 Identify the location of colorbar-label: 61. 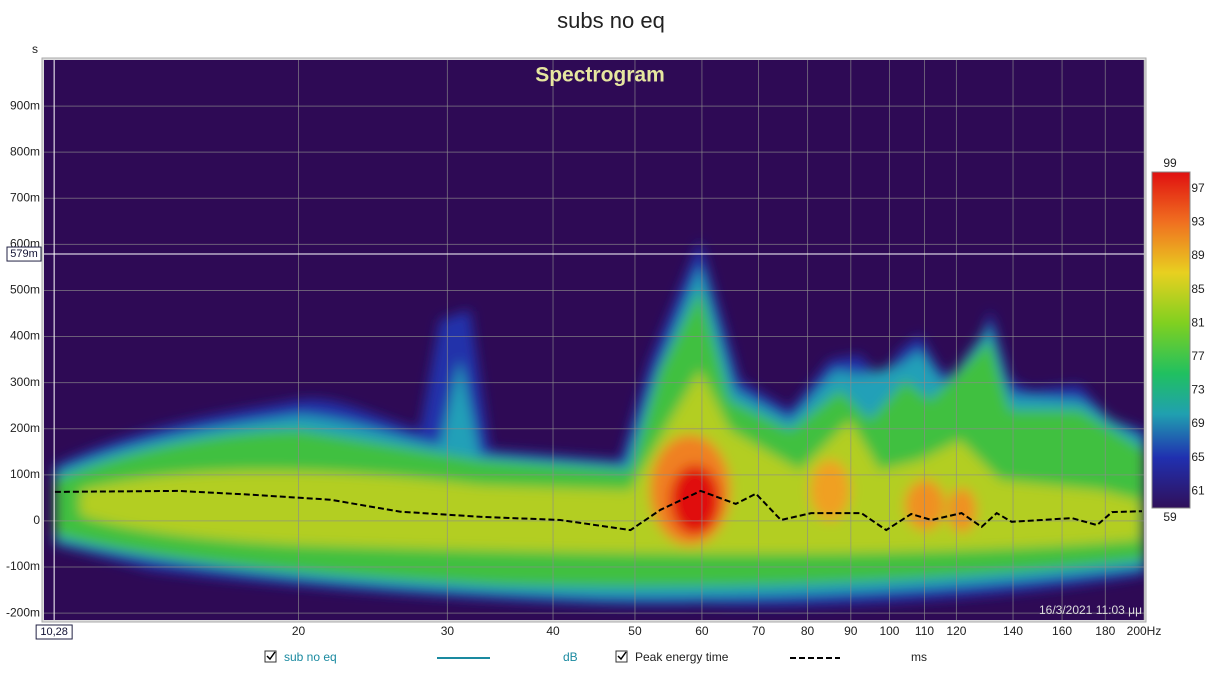
(1198, 490).